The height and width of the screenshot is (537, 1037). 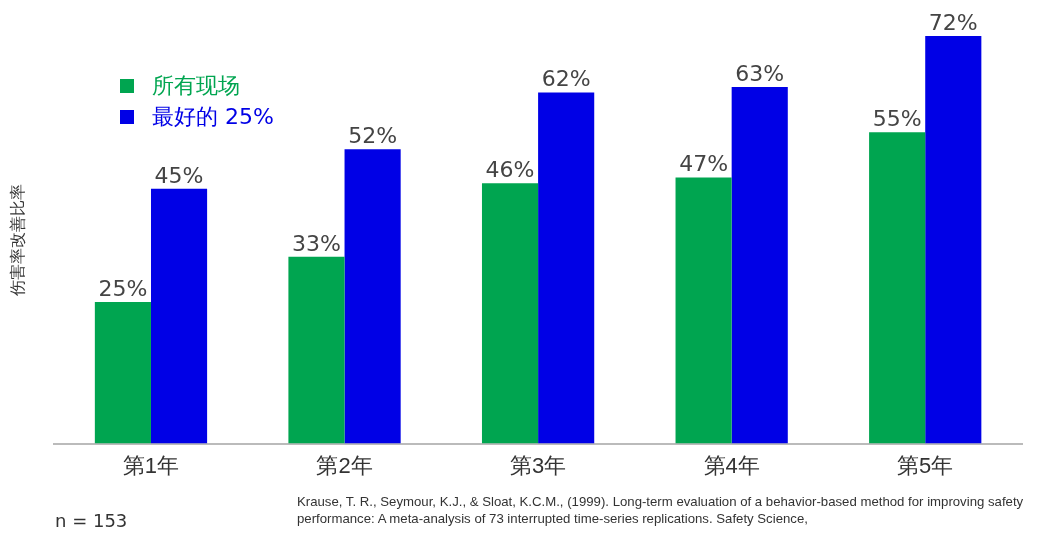 What do you see at coordinates (925, 465) in the screenshot?
I see `x-tick-label: 第5年` at bounding box center [925, 465].